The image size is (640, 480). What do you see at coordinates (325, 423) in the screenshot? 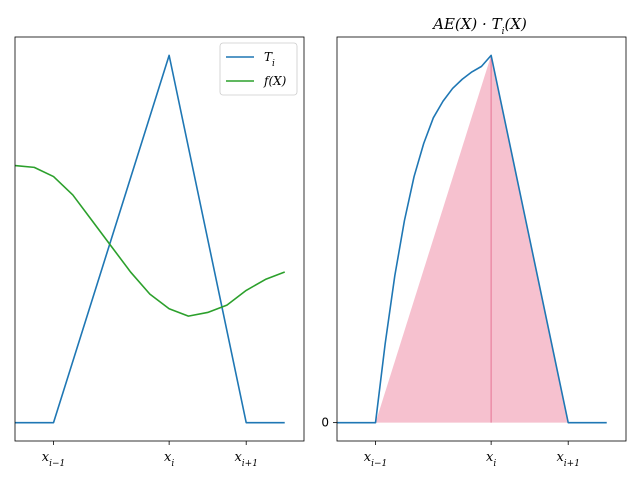
I see `y-tick-label: 0` at bounding box center [325, 423].